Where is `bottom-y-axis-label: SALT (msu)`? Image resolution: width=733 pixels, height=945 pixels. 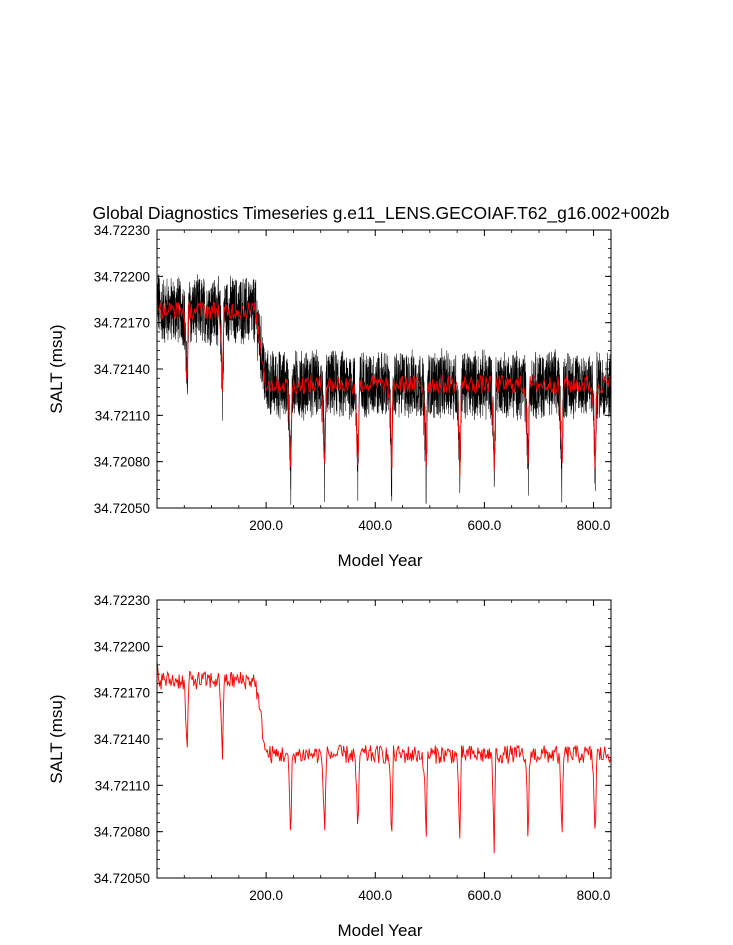 bottom-y-axis-label: SALT (msu) is located at coordinates (56, 738).